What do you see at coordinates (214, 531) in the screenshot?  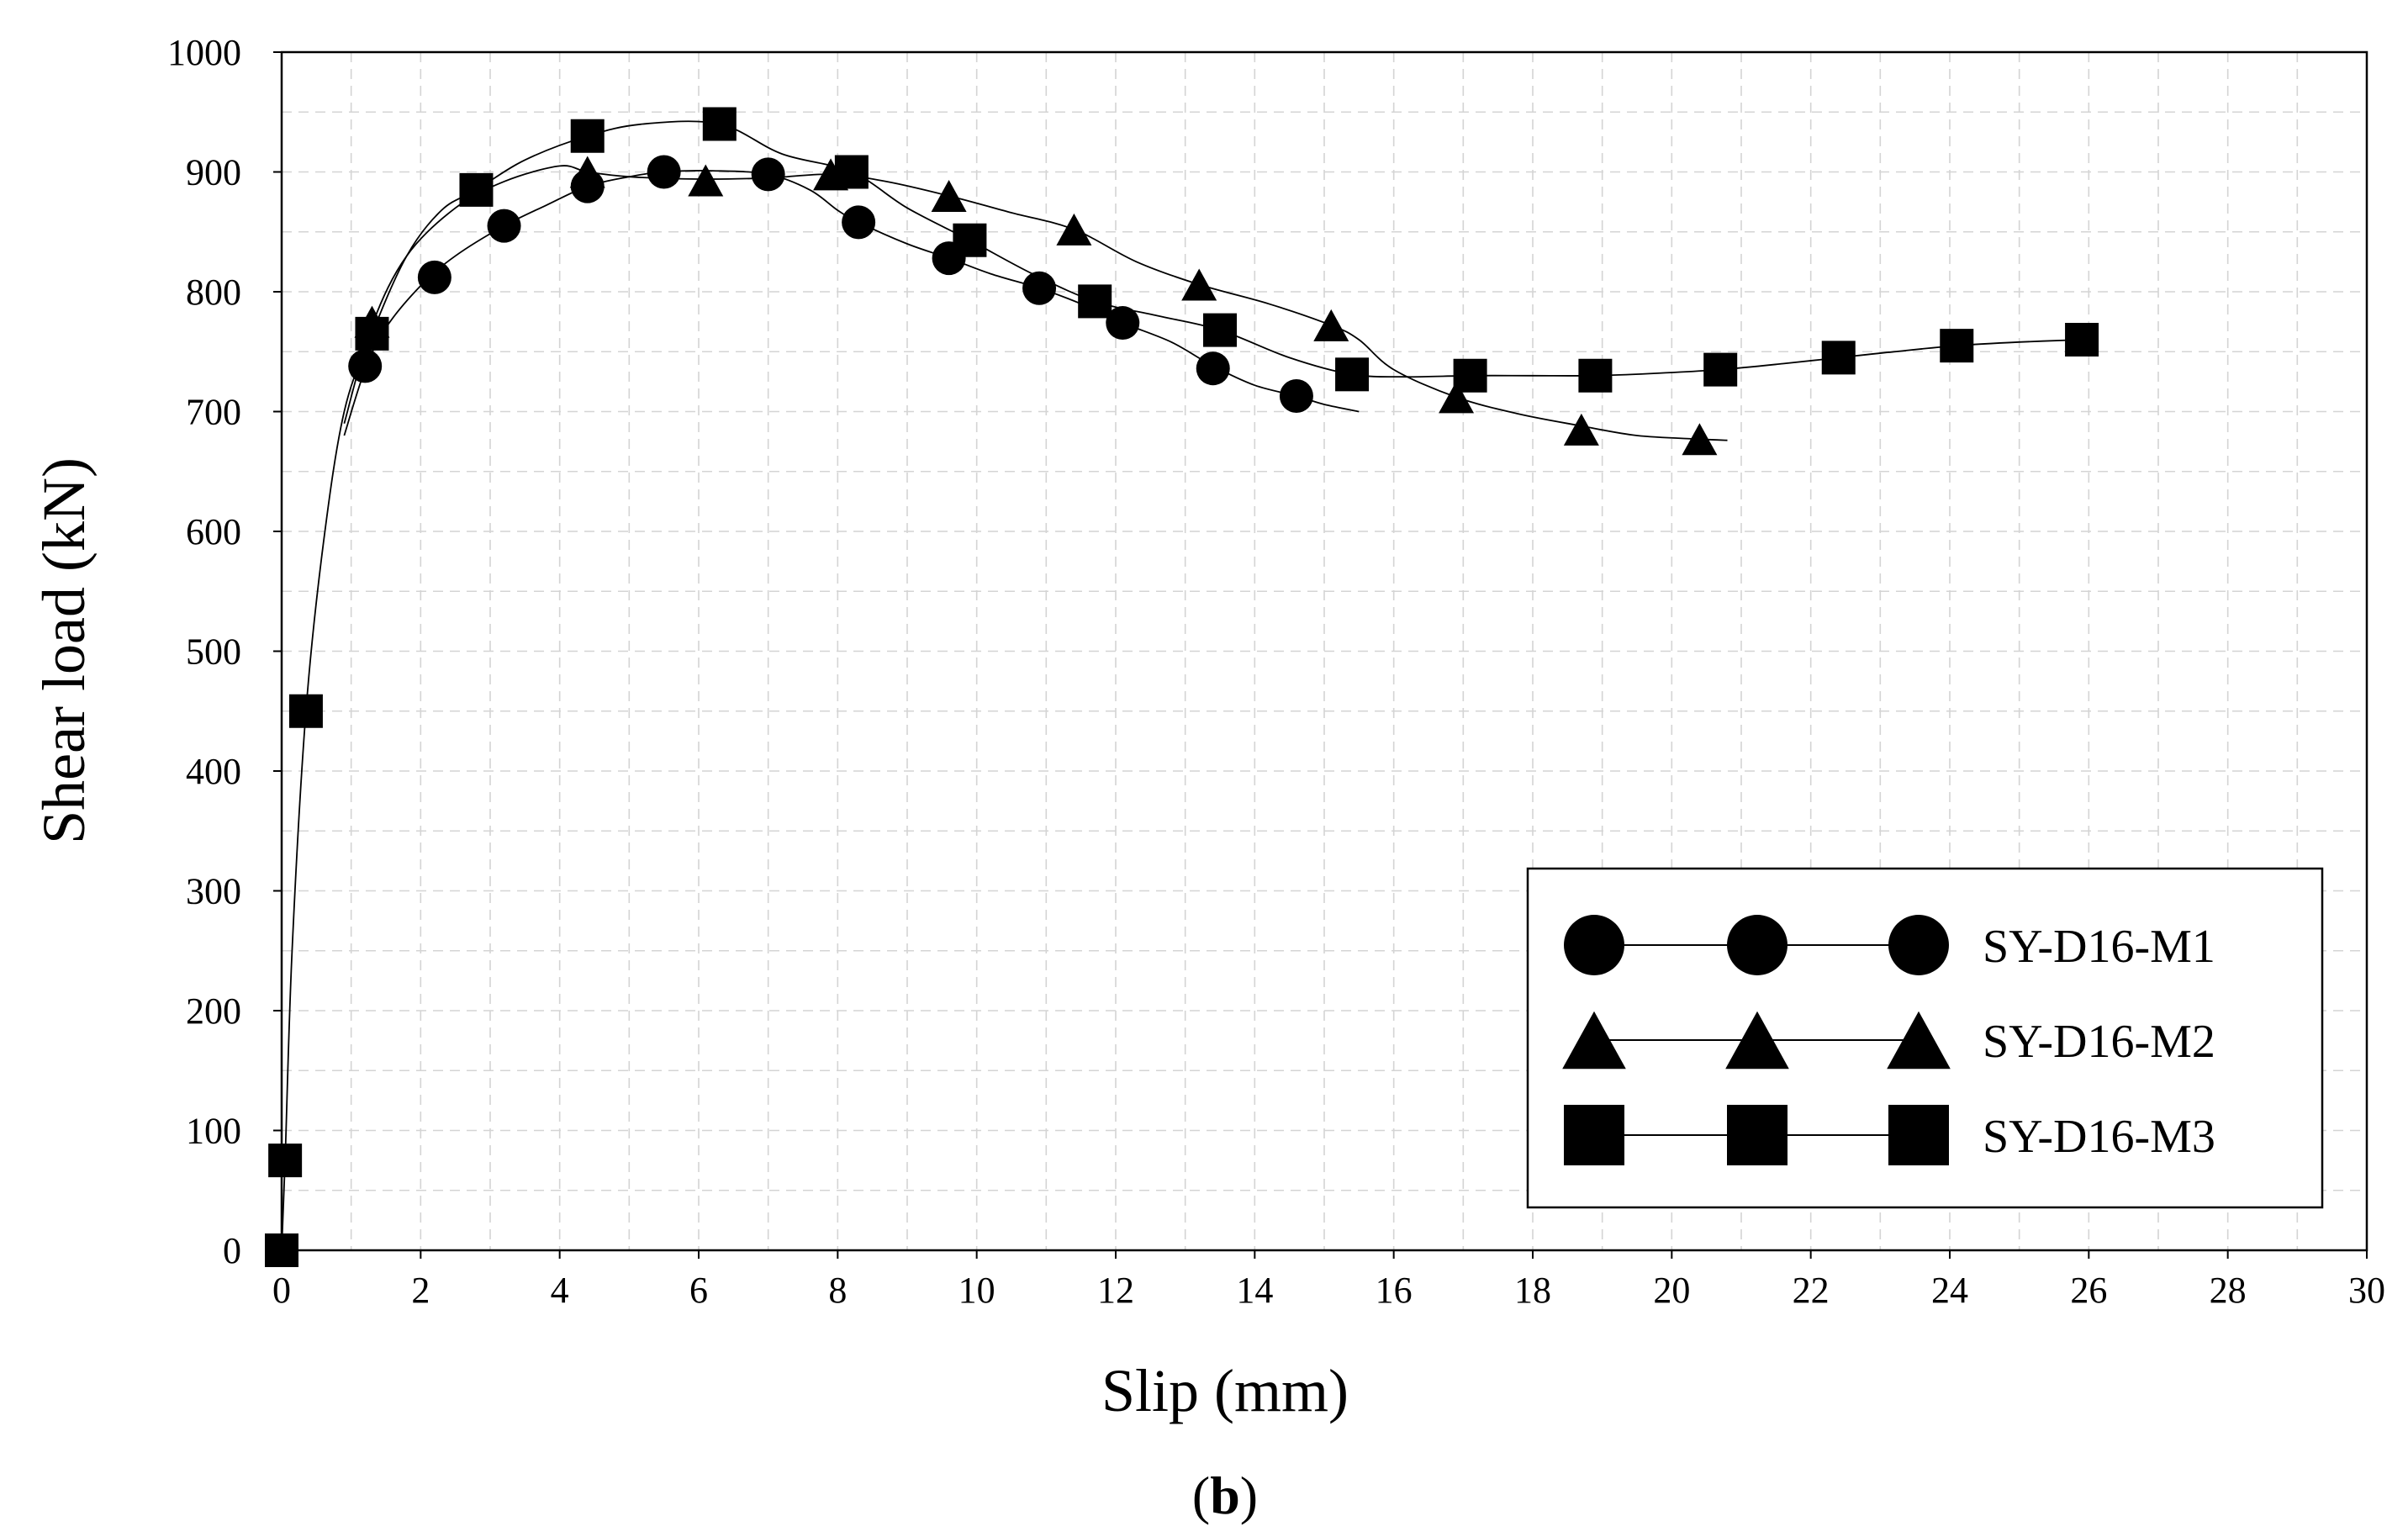 I see `y-tick-label: 600` at bounding box center [214, 531].